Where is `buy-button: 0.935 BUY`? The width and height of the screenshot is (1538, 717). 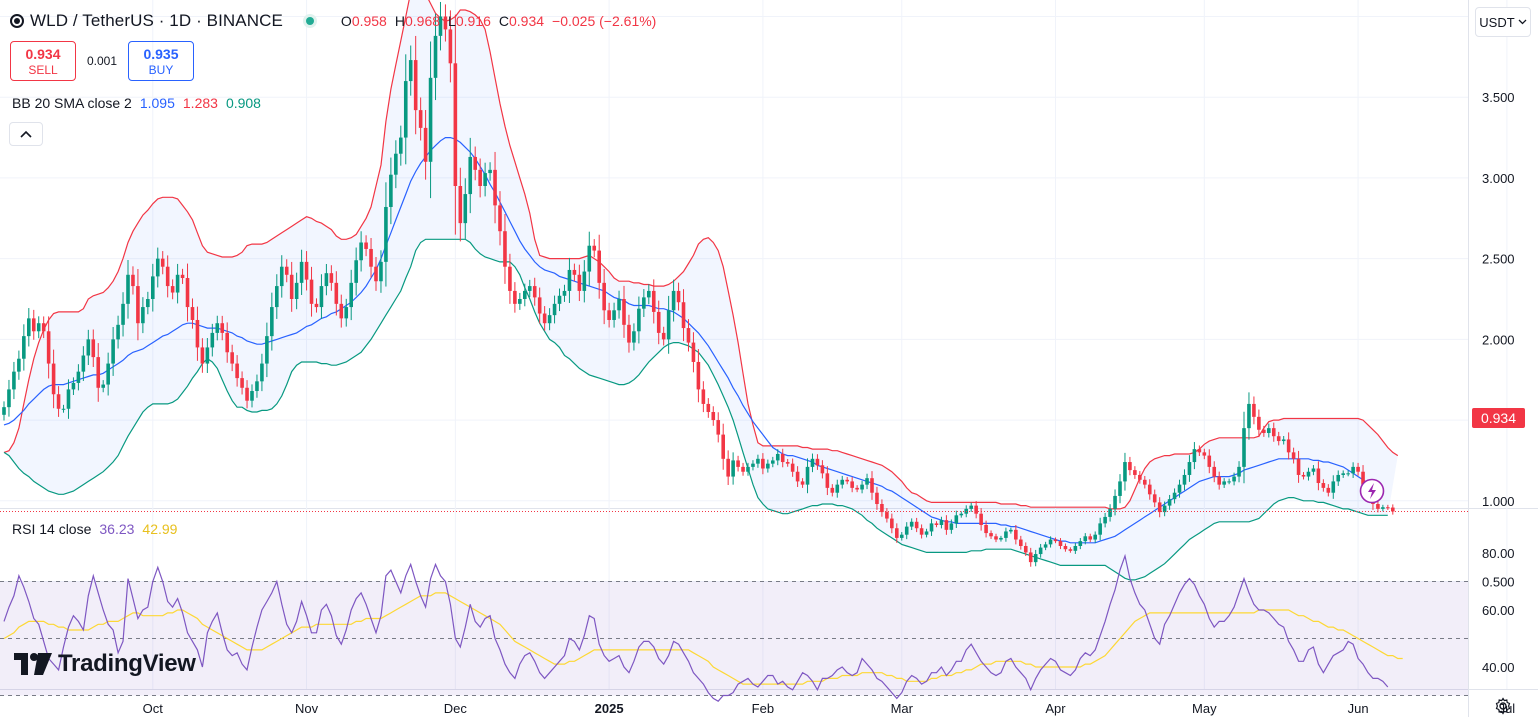
buy-button: 0.935 BUY is located at coordinates (161, 61).